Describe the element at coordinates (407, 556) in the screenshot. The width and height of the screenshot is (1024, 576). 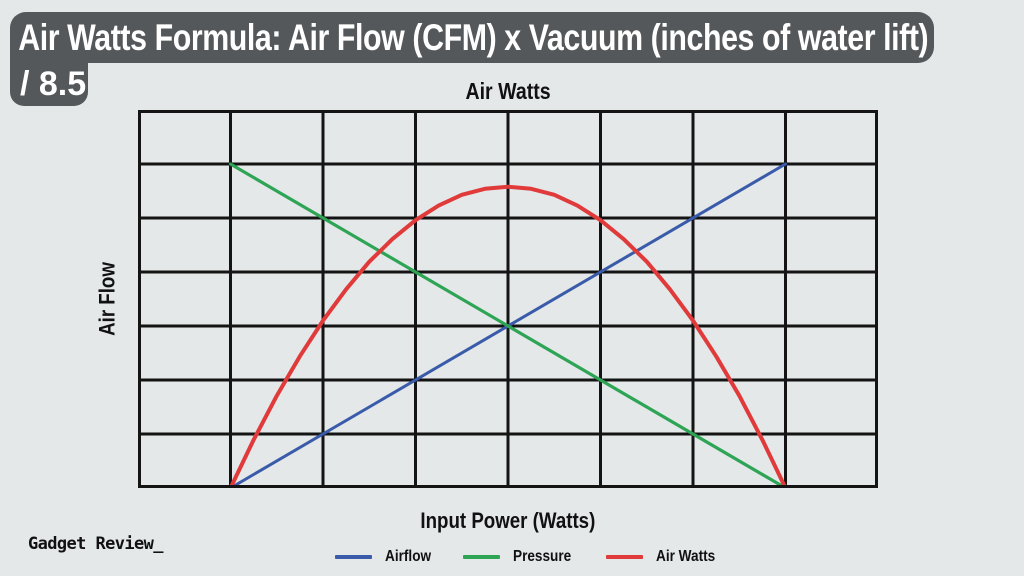
I see `legend-label-airflow: Airflow` at that location.